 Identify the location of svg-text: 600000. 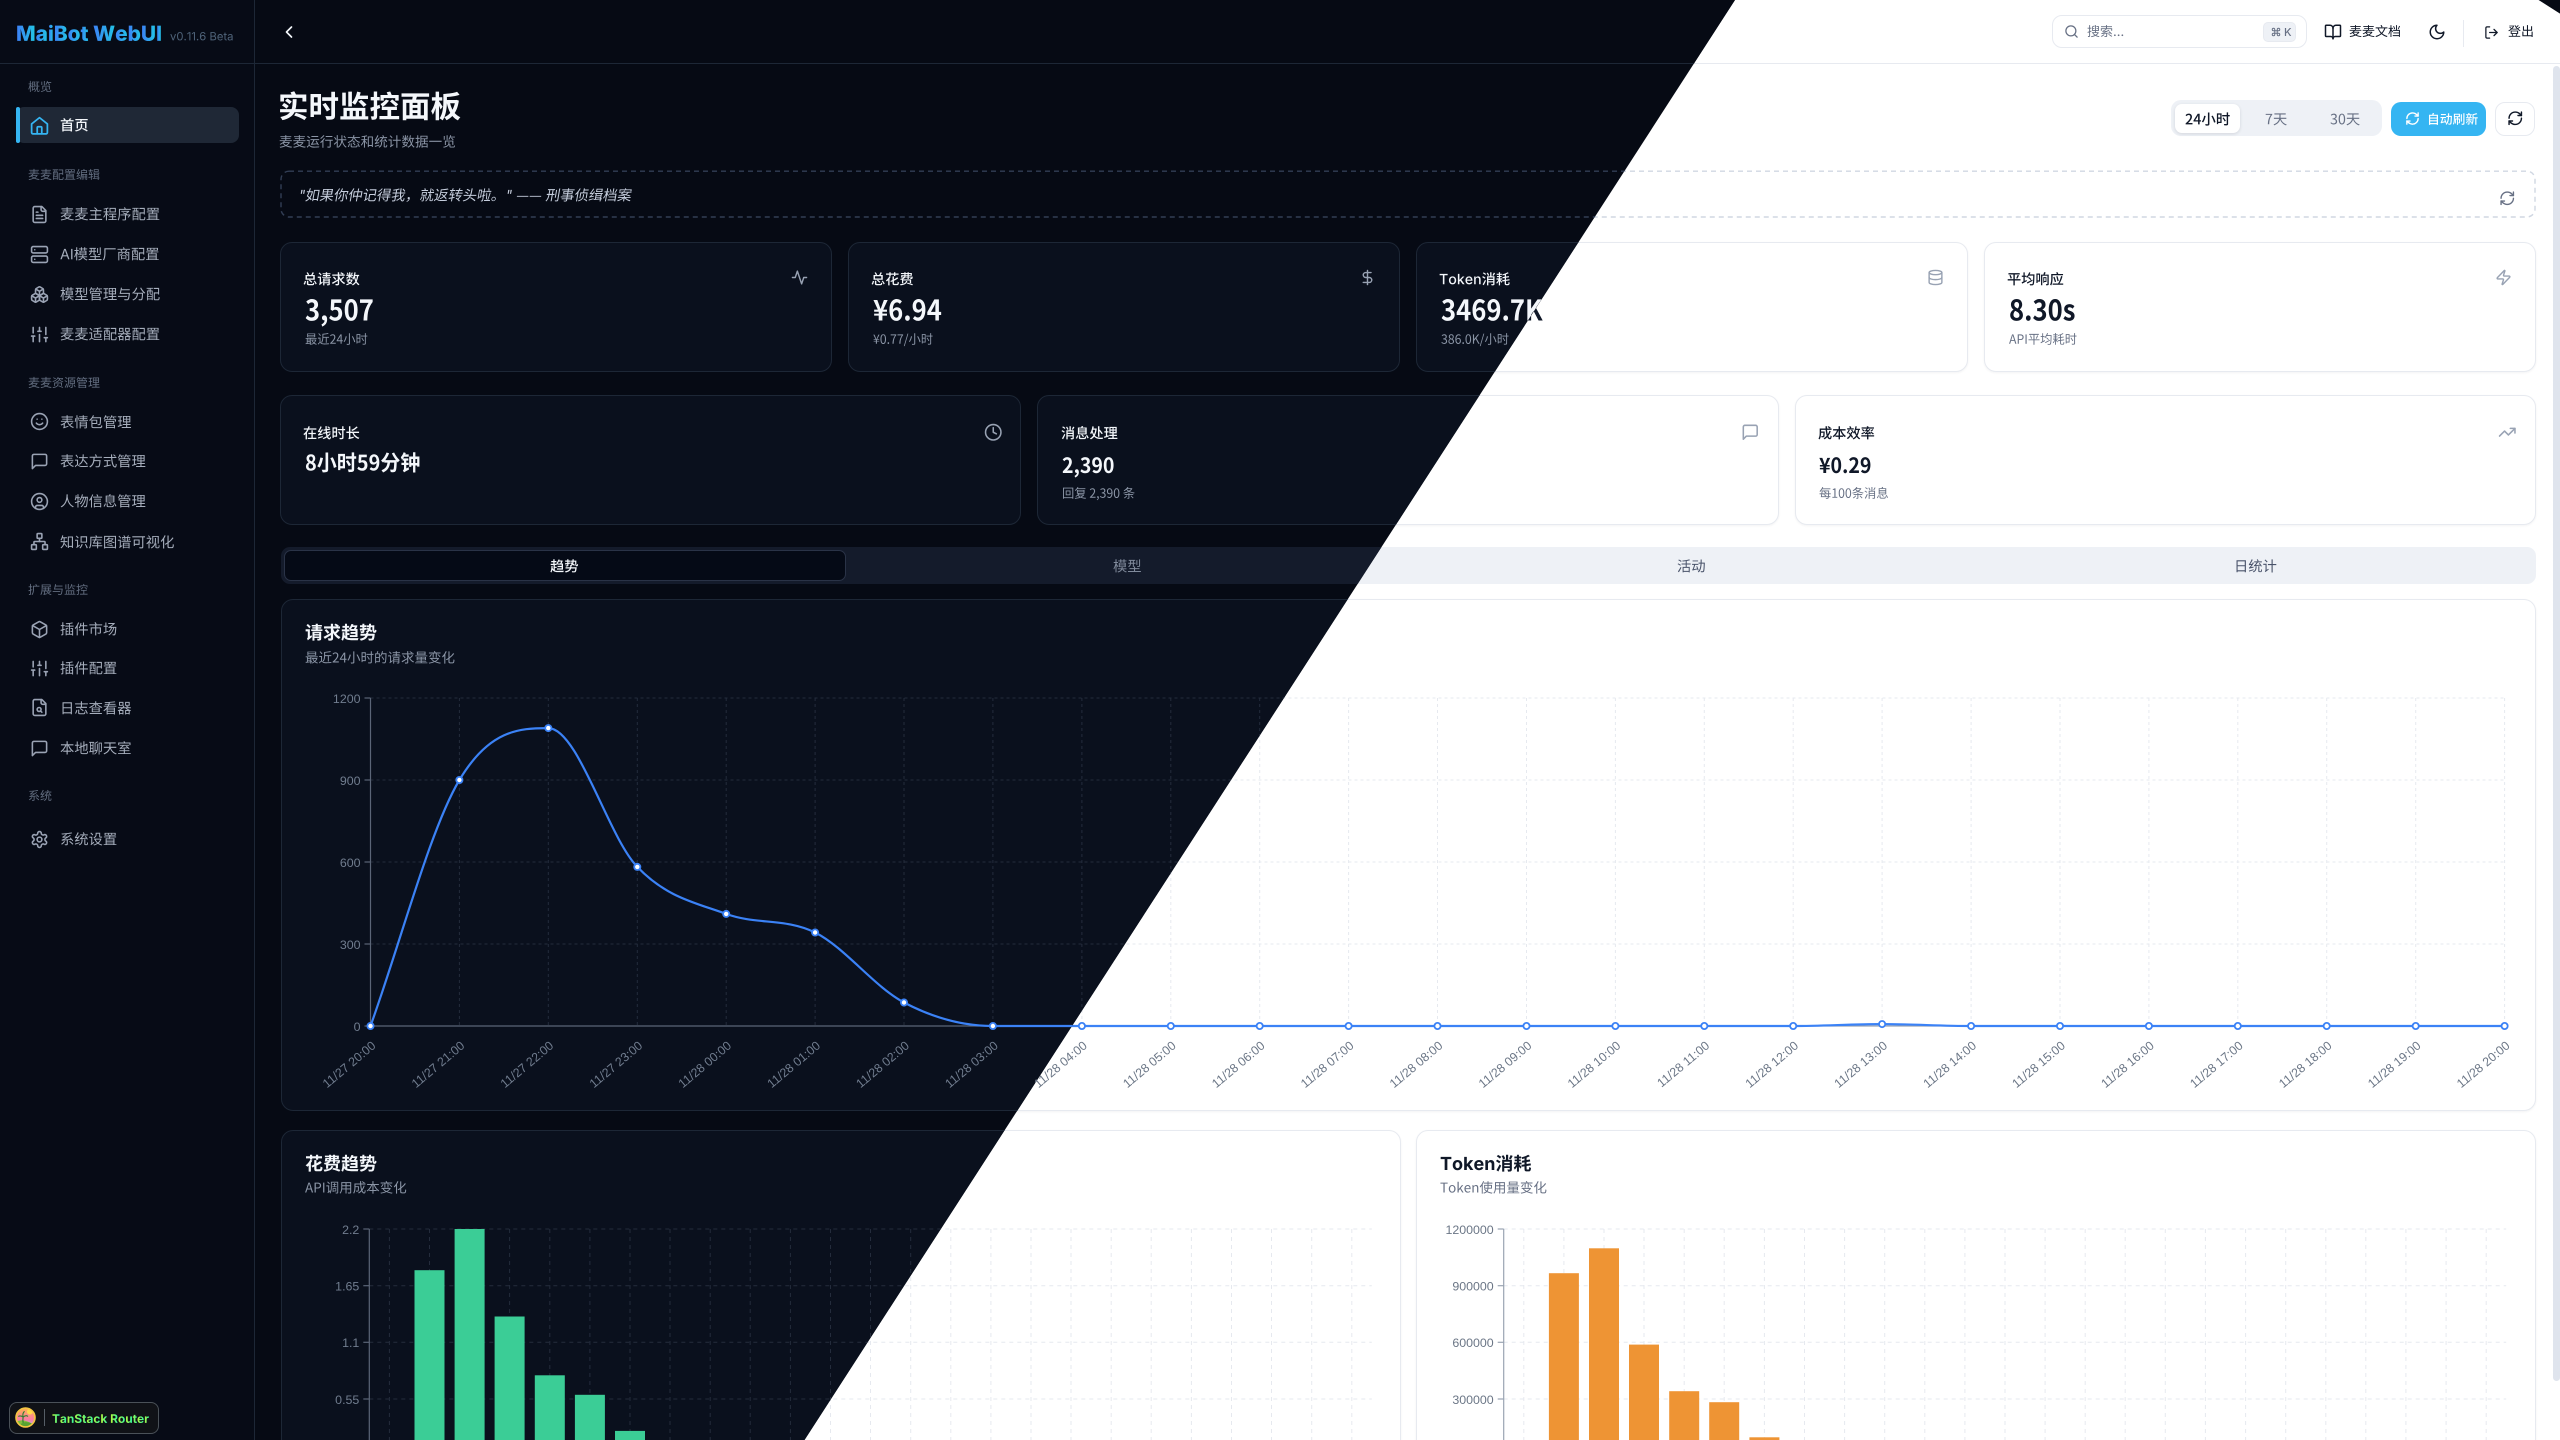
(1472, 1343).